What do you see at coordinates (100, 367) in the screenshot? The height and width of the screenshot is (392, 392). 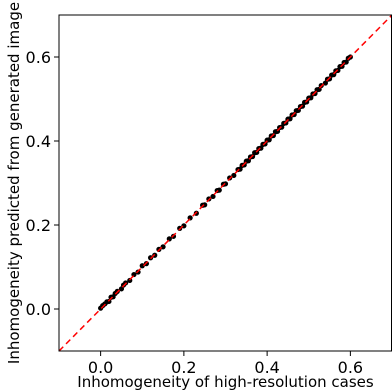 I see `x-tick-label: 0.0` at bounding box center [100, 367].